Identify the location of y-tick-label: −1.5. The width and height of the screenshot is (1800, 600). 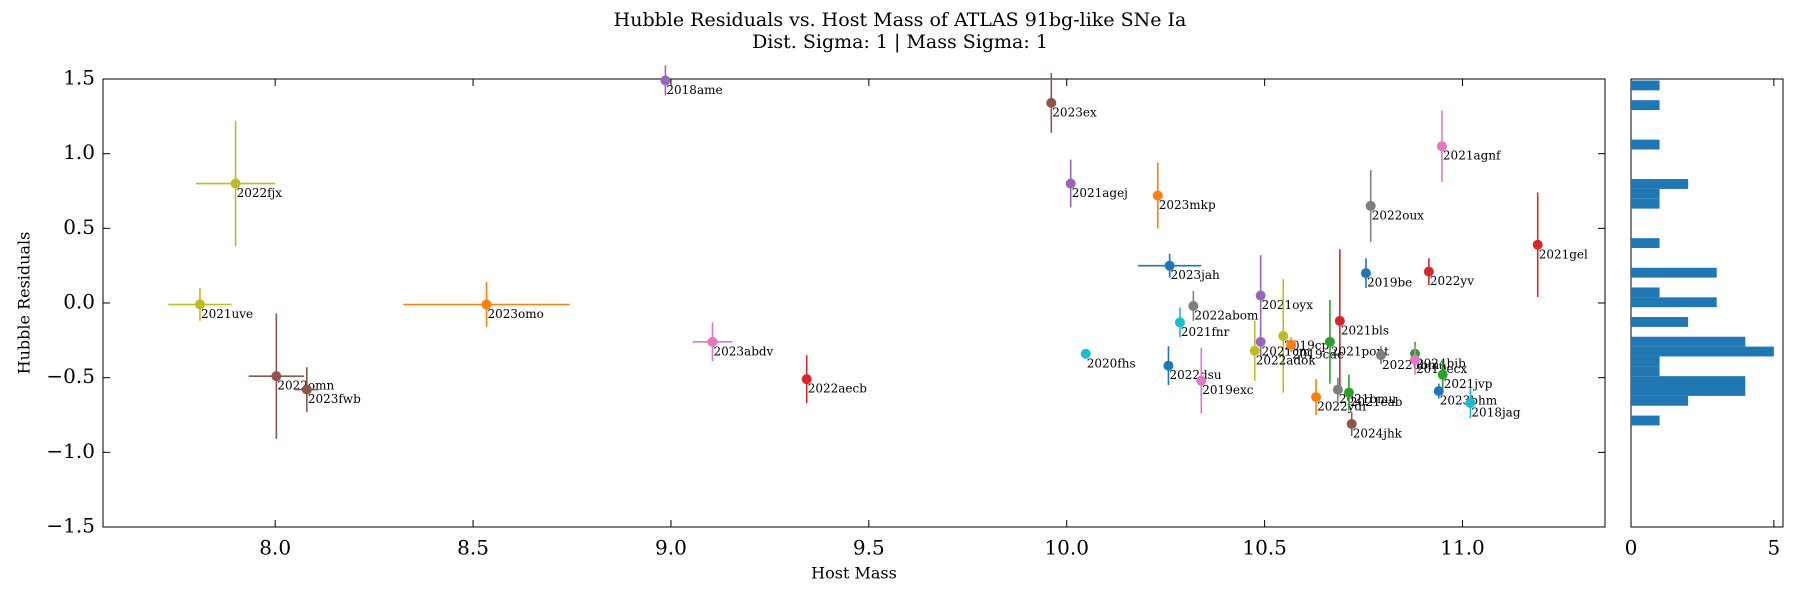
(70, 526).